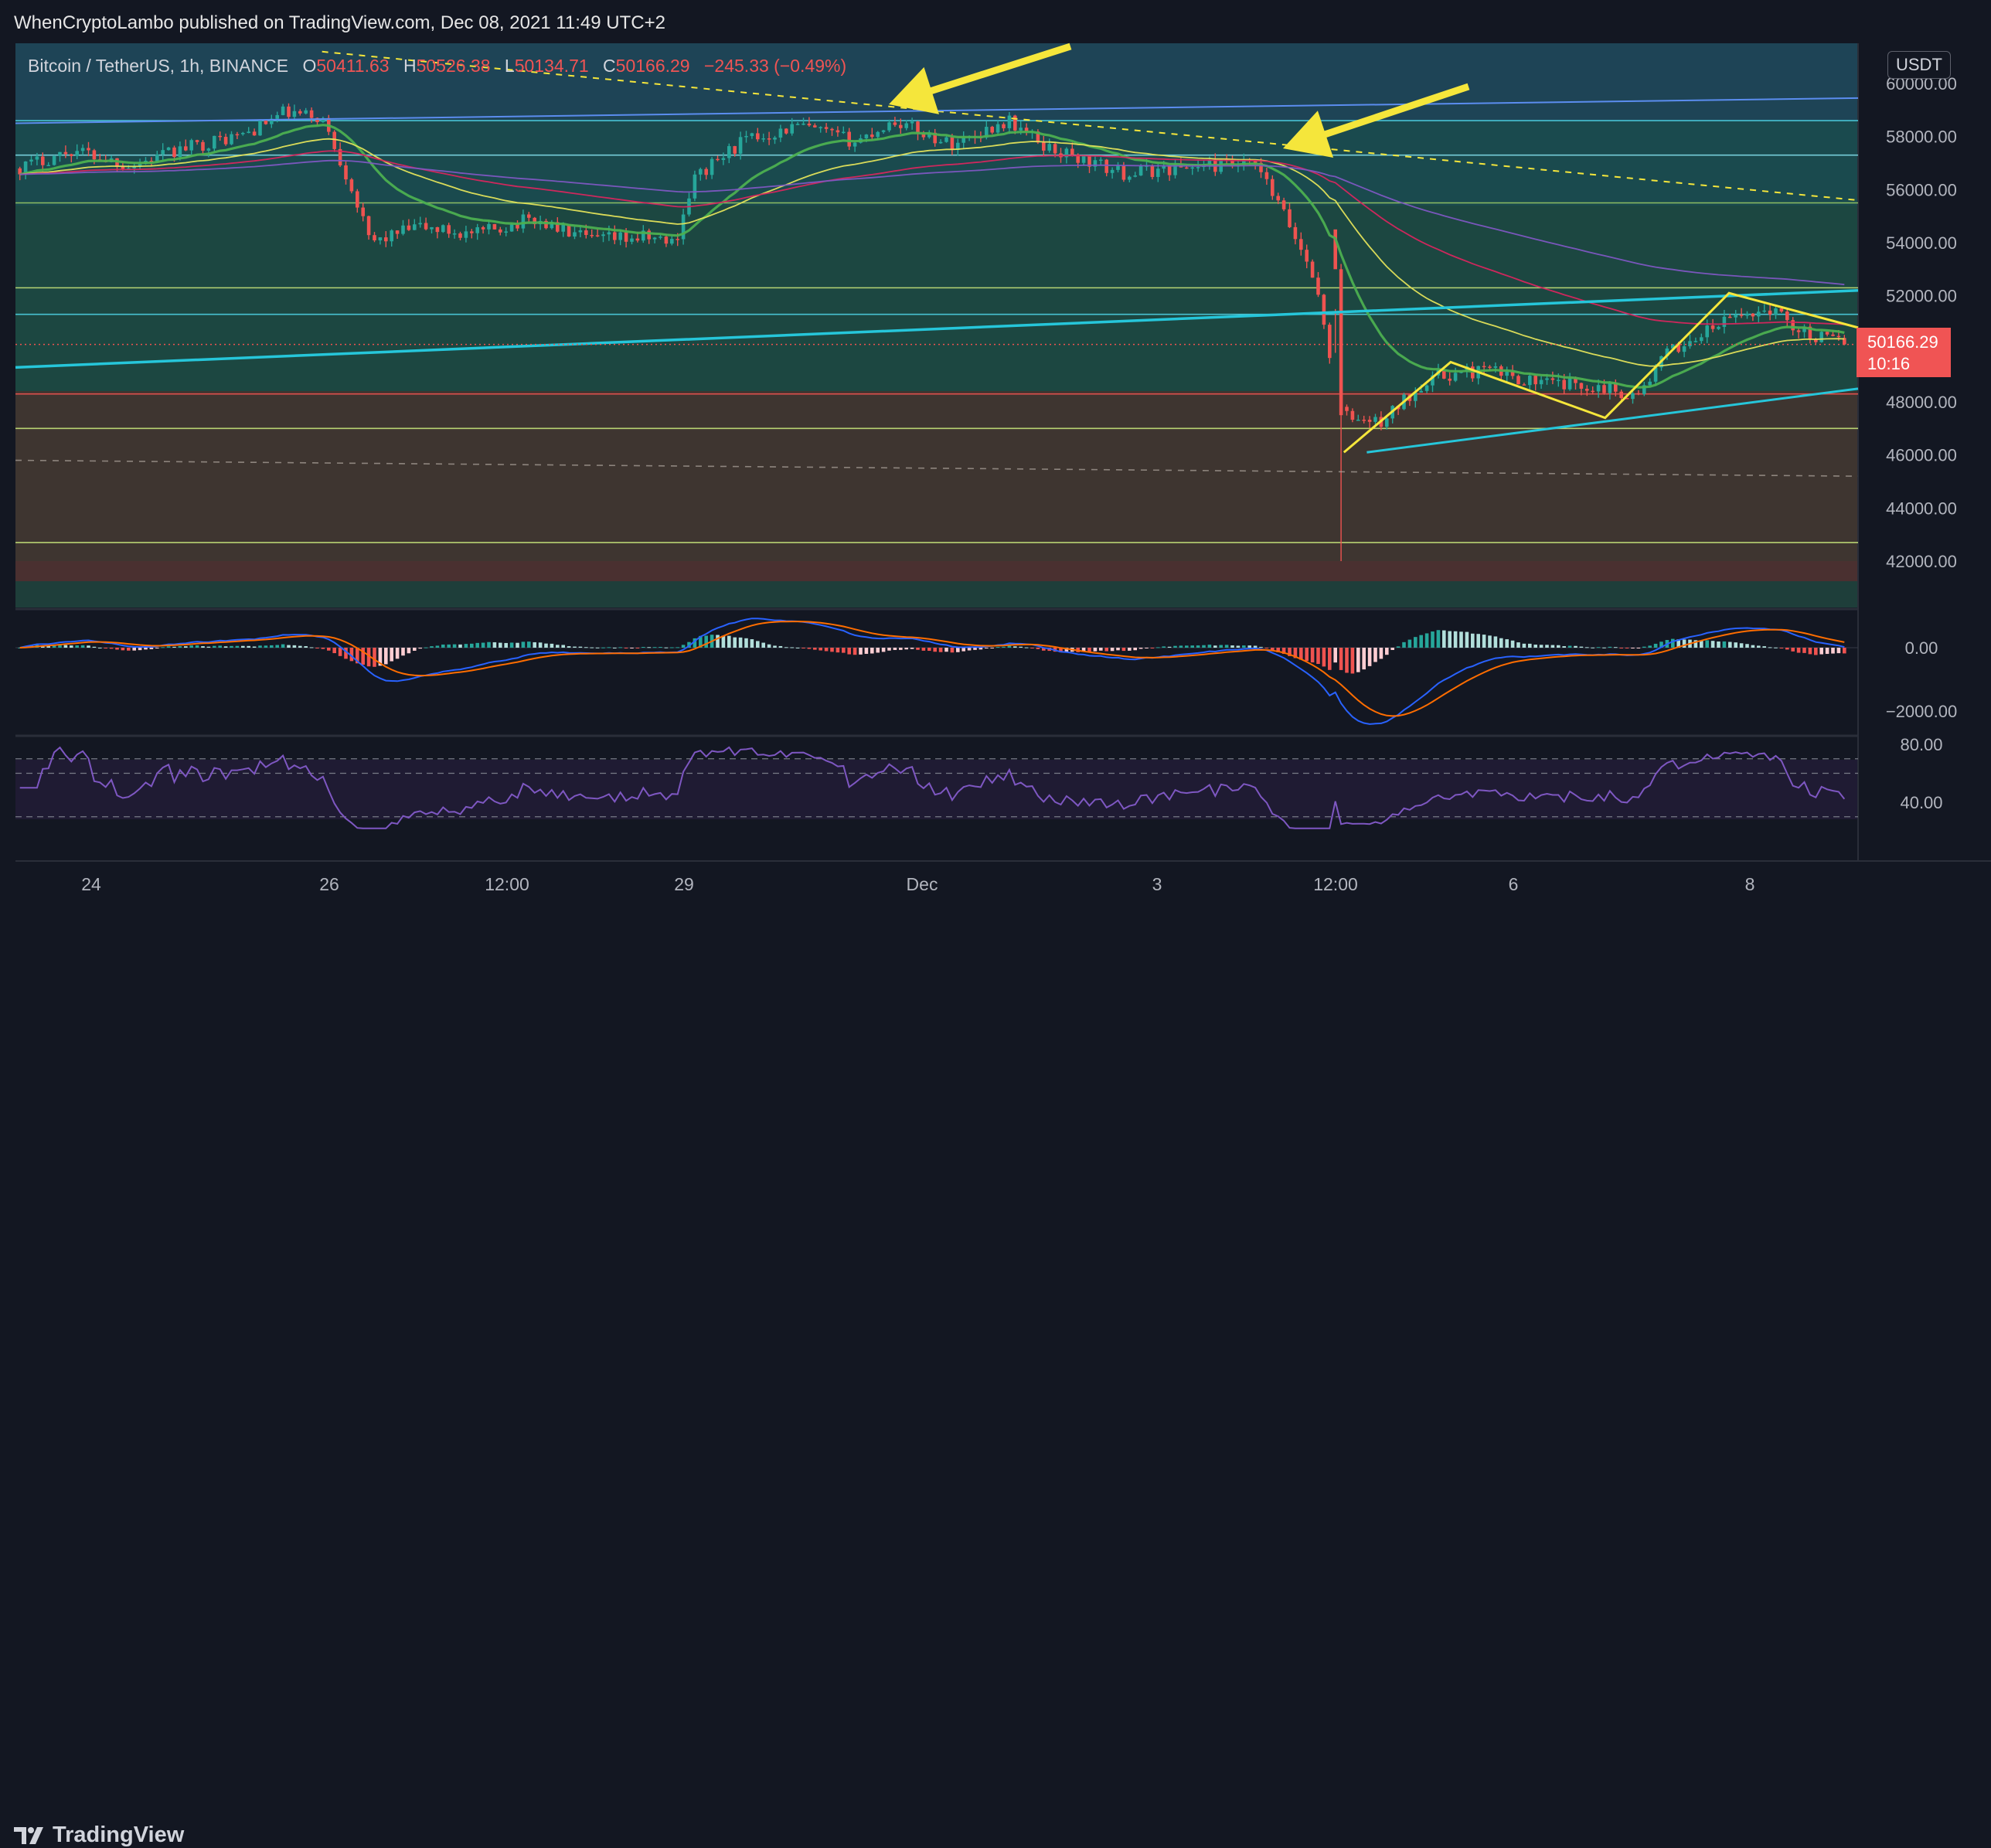 This screenshot has height=1848, width=1991. What do you see at coordinates (158, 66) in the screenshot?
I see `symbol-name: Bitcoin / TetherUS, 1h, BINANCE` at bounding box center [158, 66].